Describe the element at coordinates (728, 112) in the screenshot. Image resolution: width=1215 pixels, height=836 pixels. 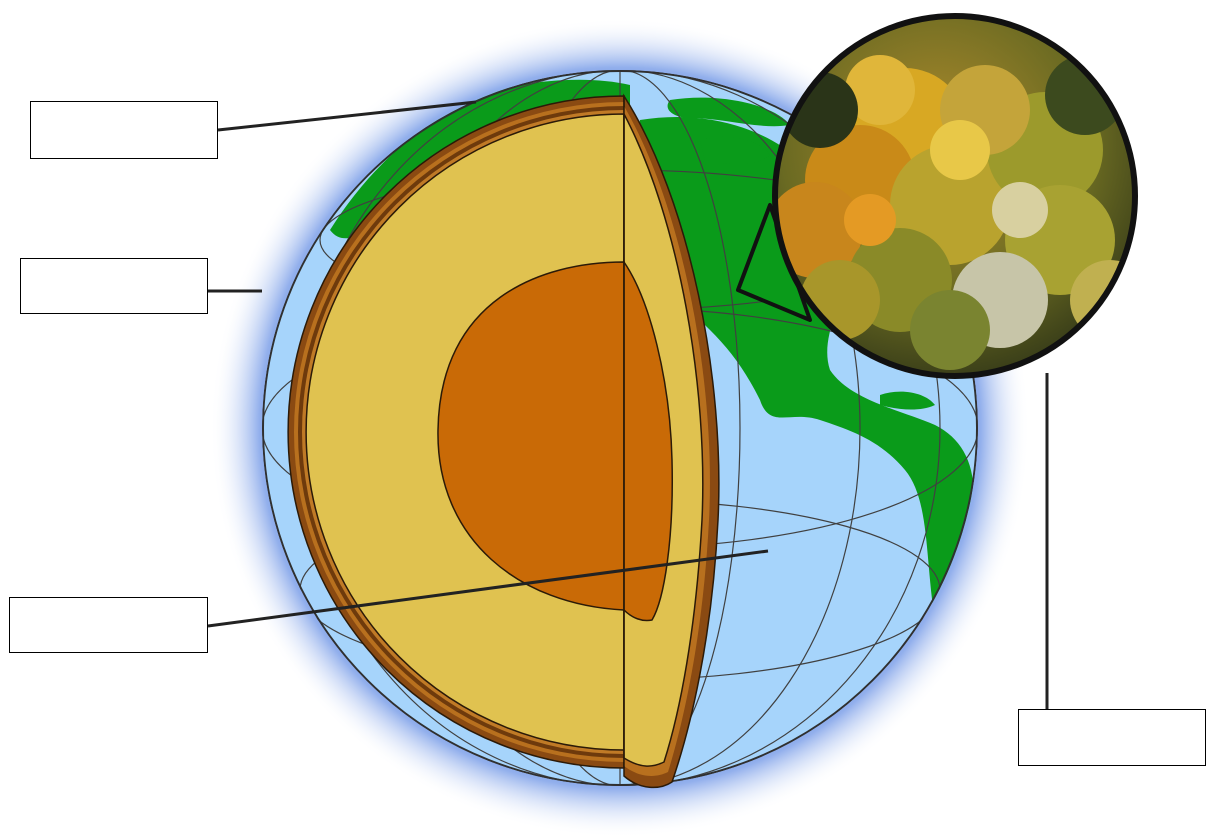
I see `land-arctic` at that location.